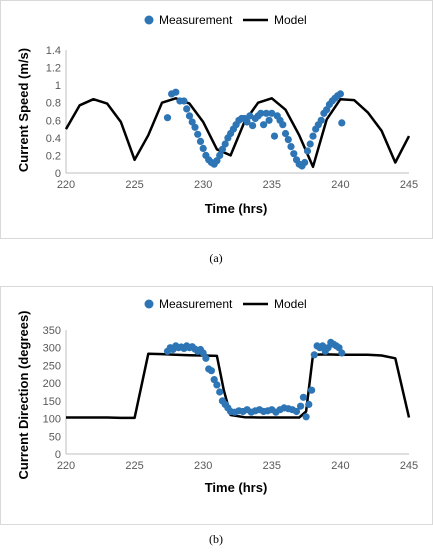 This screenshot has width=433, height=555. Describe the element at coordinates (53, 51) in the screenshot. I see `y-tick-label: 1.4` at that location.